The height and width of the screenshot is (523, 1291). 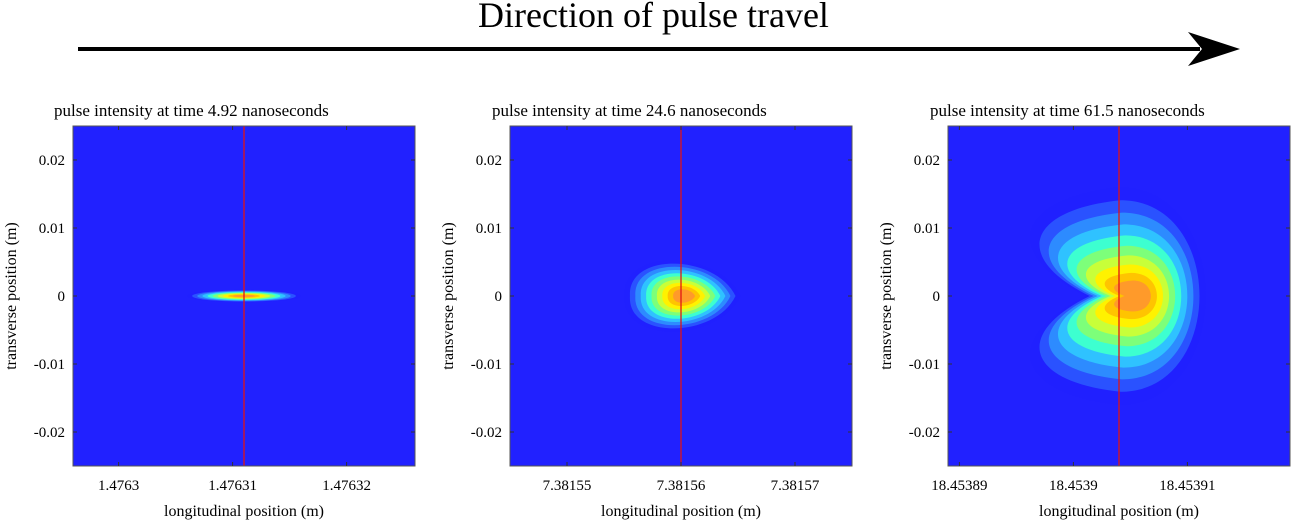 I want to click on pulse-contours, so click(x=682, y=296).